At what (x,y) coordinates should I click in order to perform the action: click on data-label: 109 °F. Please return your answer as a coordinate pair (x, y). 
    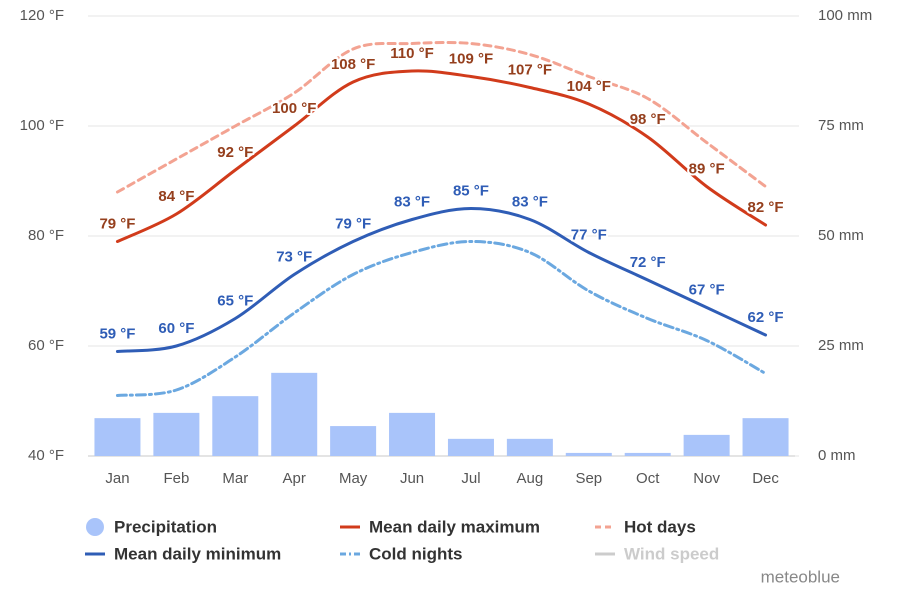
    Looking at the image, I should click on (471, 58).